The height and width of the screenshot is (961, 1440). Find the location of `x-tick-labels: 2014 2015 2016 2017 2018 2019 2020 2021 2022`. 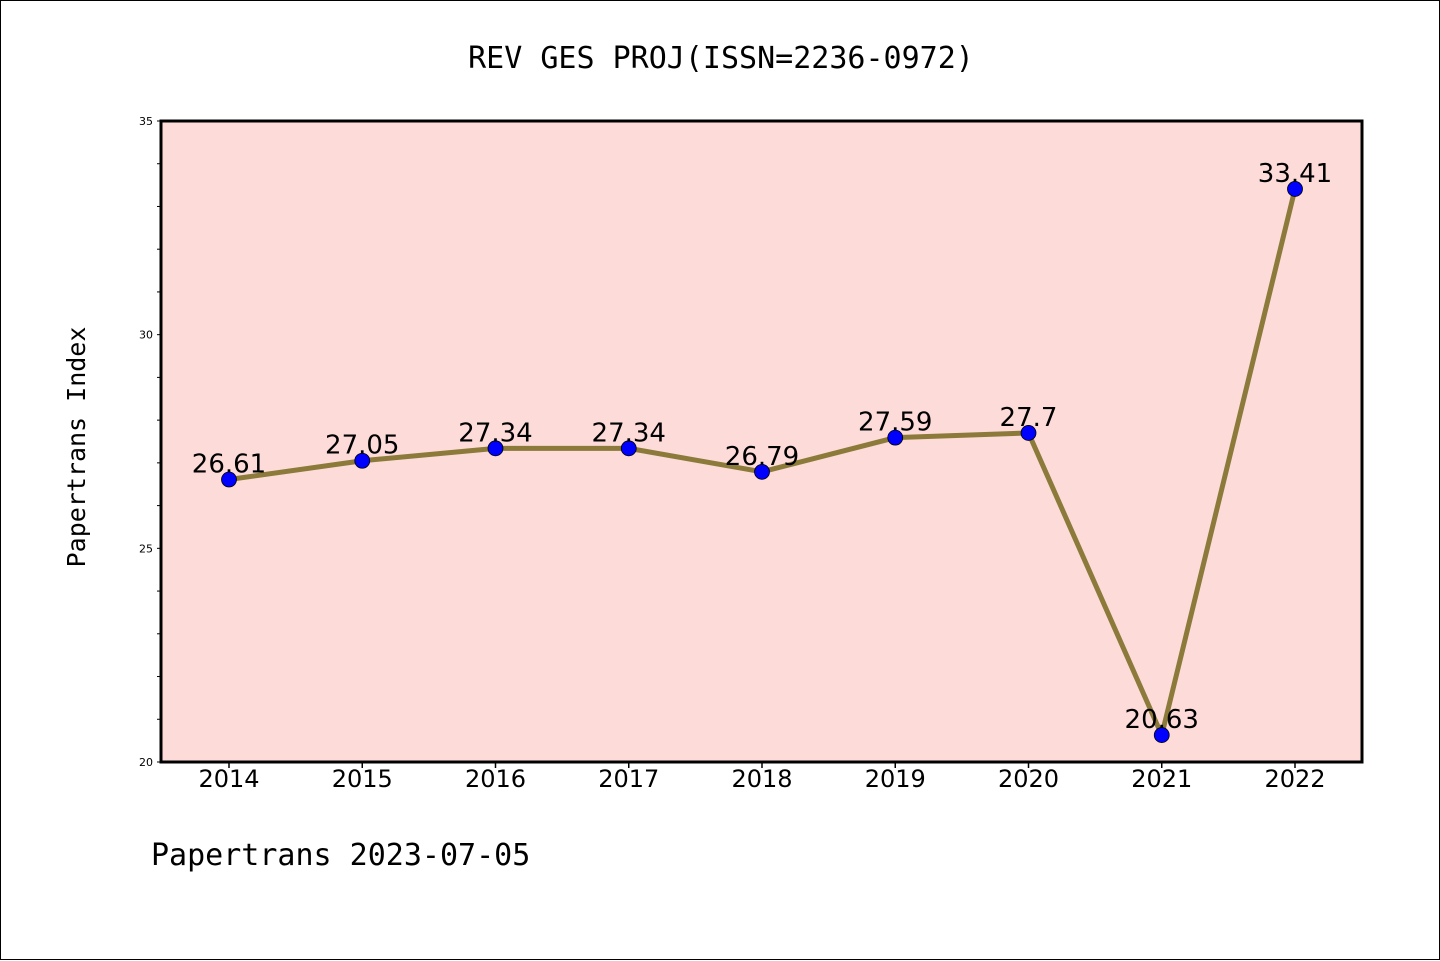

x-tick-labels: 2014 2015 2016 2017 2018 2019 2020 2021 2022 is located at coordinates (761, 779).